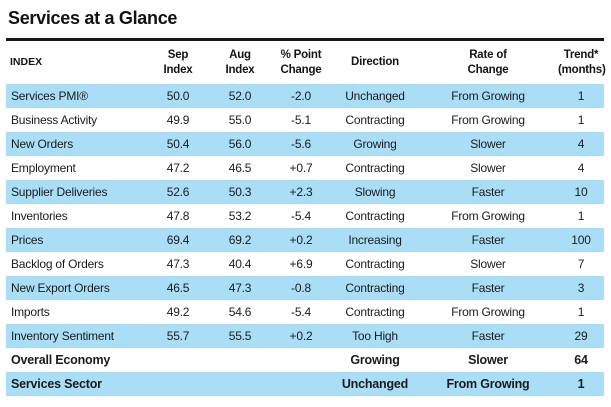  What do you see at coordinates (43, 167) in the screenshot?
I see `cell-index: Employment` at bounding box center [43, 167].